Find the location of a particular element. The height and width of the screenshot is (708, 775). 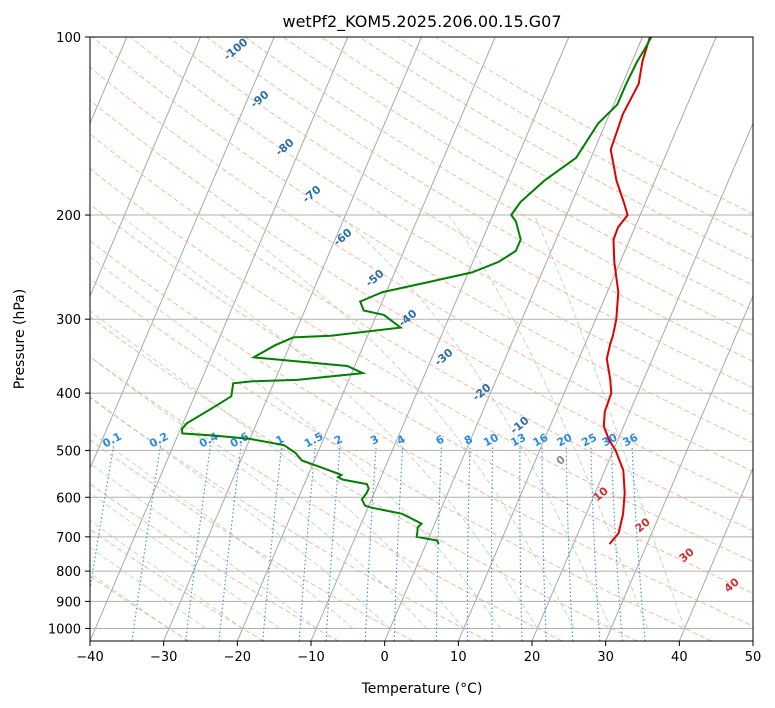

y-tick-label: 1000 is located at coordinates (64, 629).